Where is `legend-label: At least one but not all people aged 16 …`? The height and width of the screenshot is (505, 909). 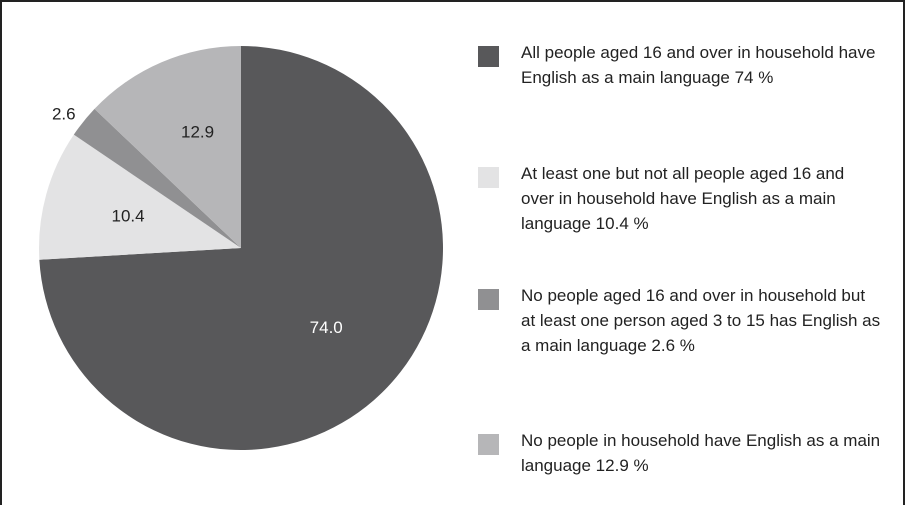 legend-label: At least one but not all people aged 16 … is located at coordinates (683, 198).